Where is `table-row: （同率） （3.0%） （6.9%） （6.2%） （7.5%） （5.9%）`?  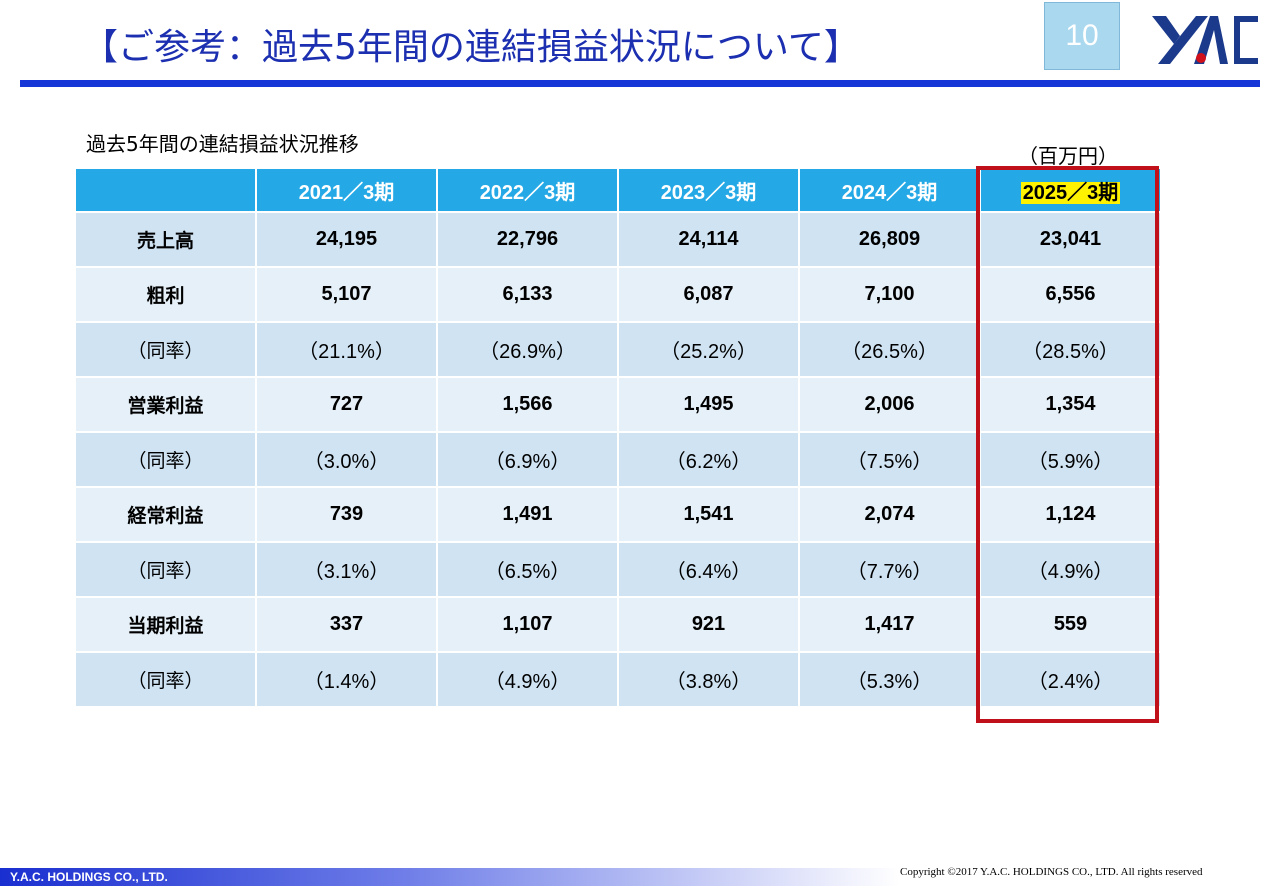 table-row: （同率） （3.0%） （6.9%） （6.2%） （7.5%） （5.9%） is located at coordinates (618, 459).